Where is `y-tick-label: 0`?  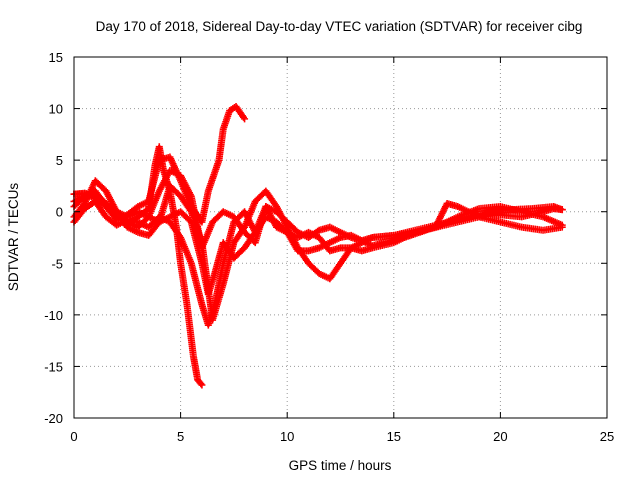
y-tick-label: 0 is located at coordinates (59, 212).